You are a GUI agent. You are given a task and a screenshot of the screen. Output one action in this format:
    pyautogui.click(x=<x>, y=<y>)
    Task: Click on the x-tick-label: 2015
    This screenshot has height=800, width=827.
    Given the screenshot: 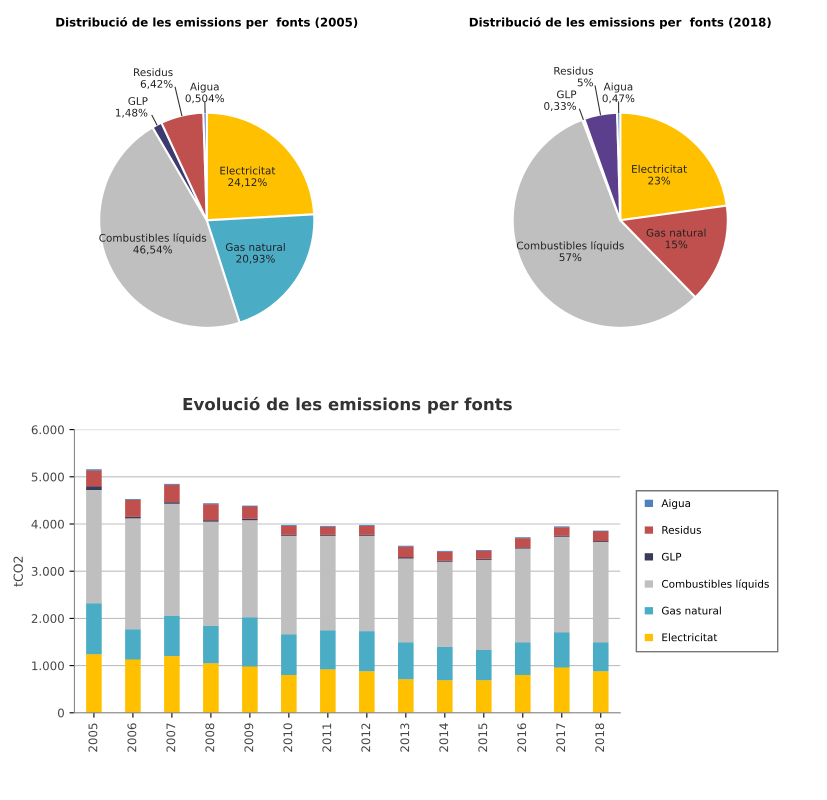 What is the action you would take?
    pyautogui.click(x=483, y=738)
    